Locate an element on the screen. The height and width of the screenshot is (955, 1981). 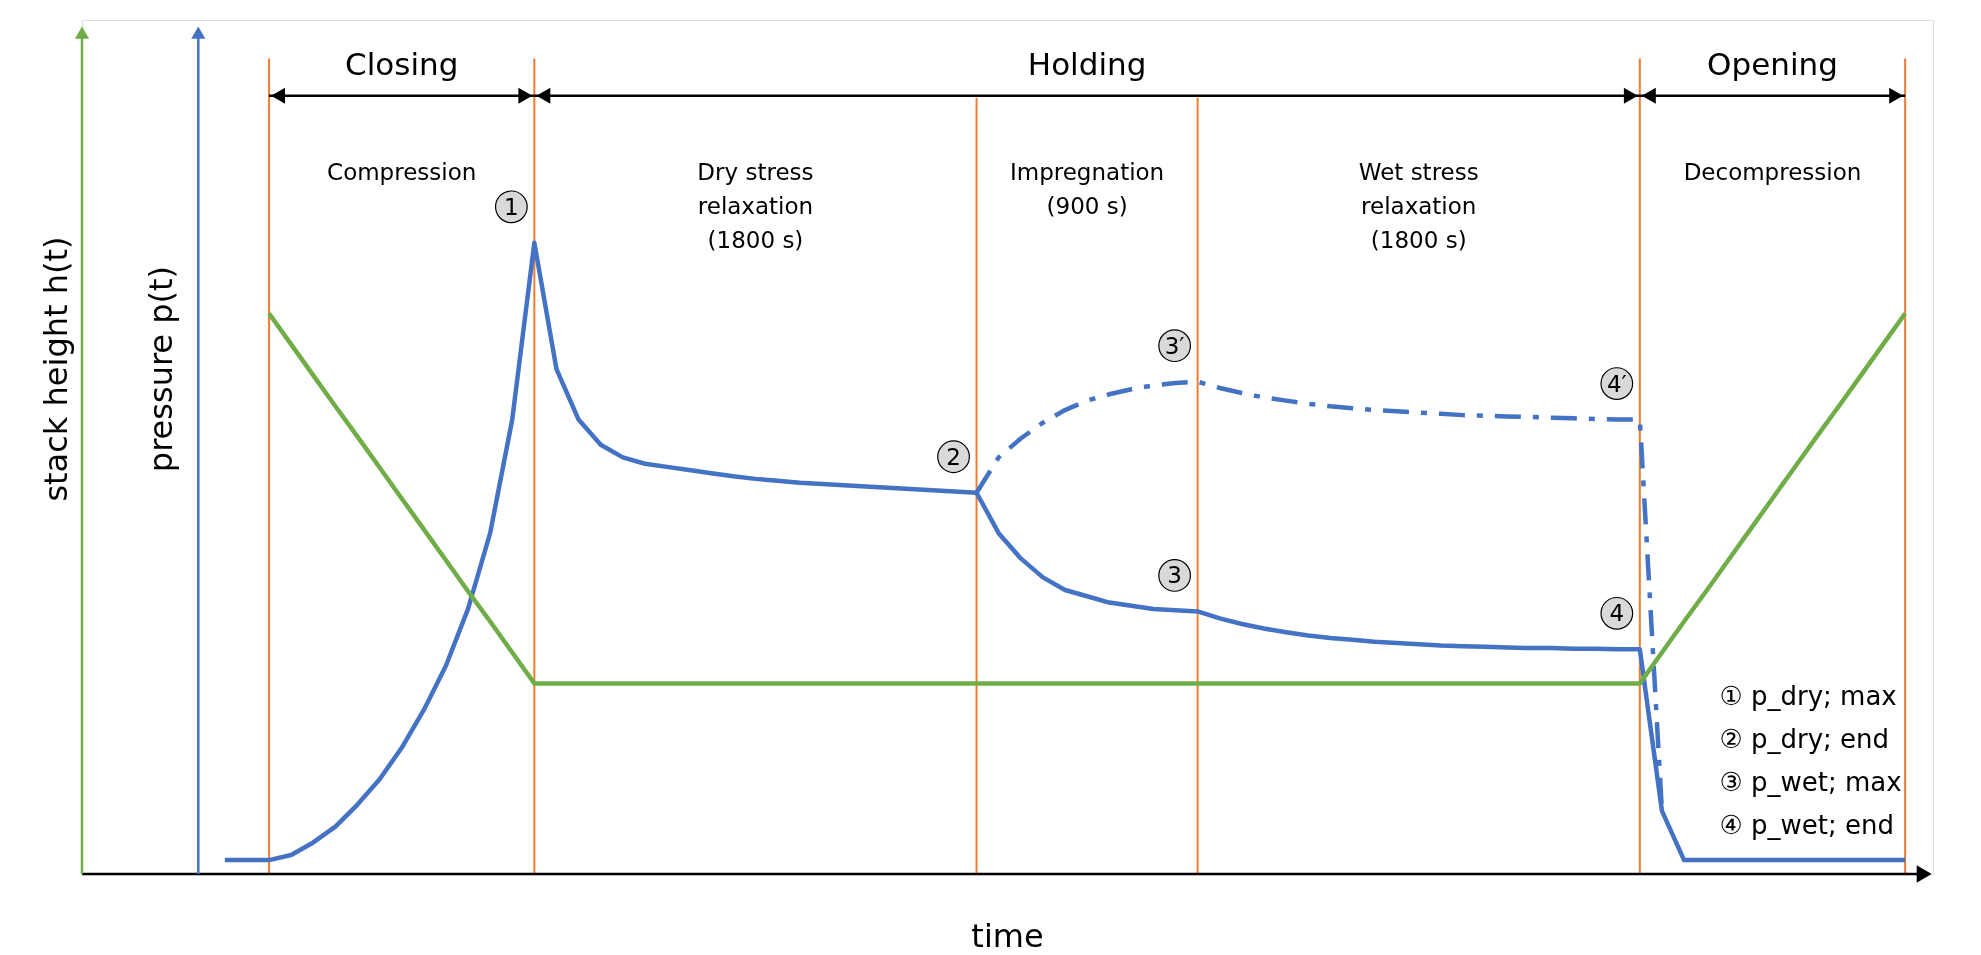
text: Impregnation (900 s) is located at coordinates (1087, 189).